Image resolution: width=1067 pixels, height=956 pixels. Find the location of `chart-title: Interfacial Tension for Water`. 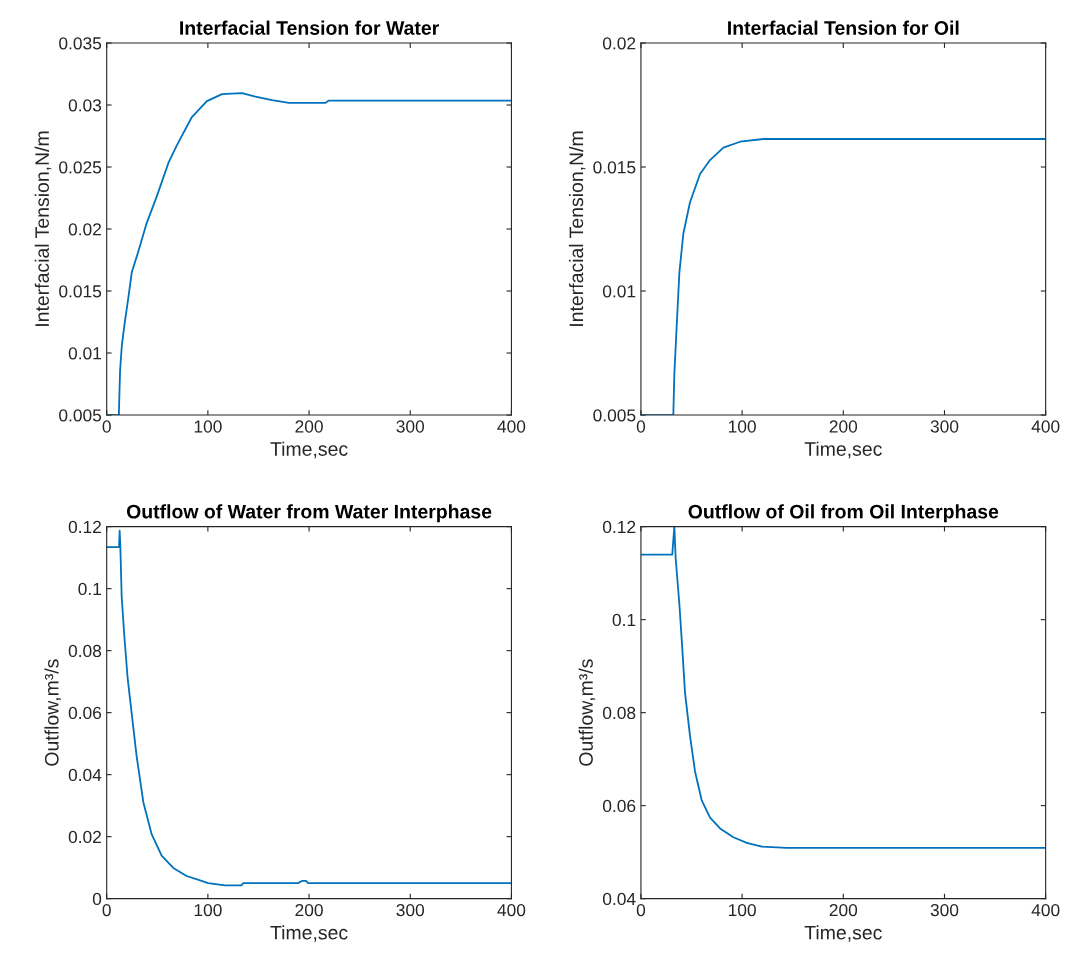

chart-title: Interfacial Tension for Water is located at coordinates (309, 27).